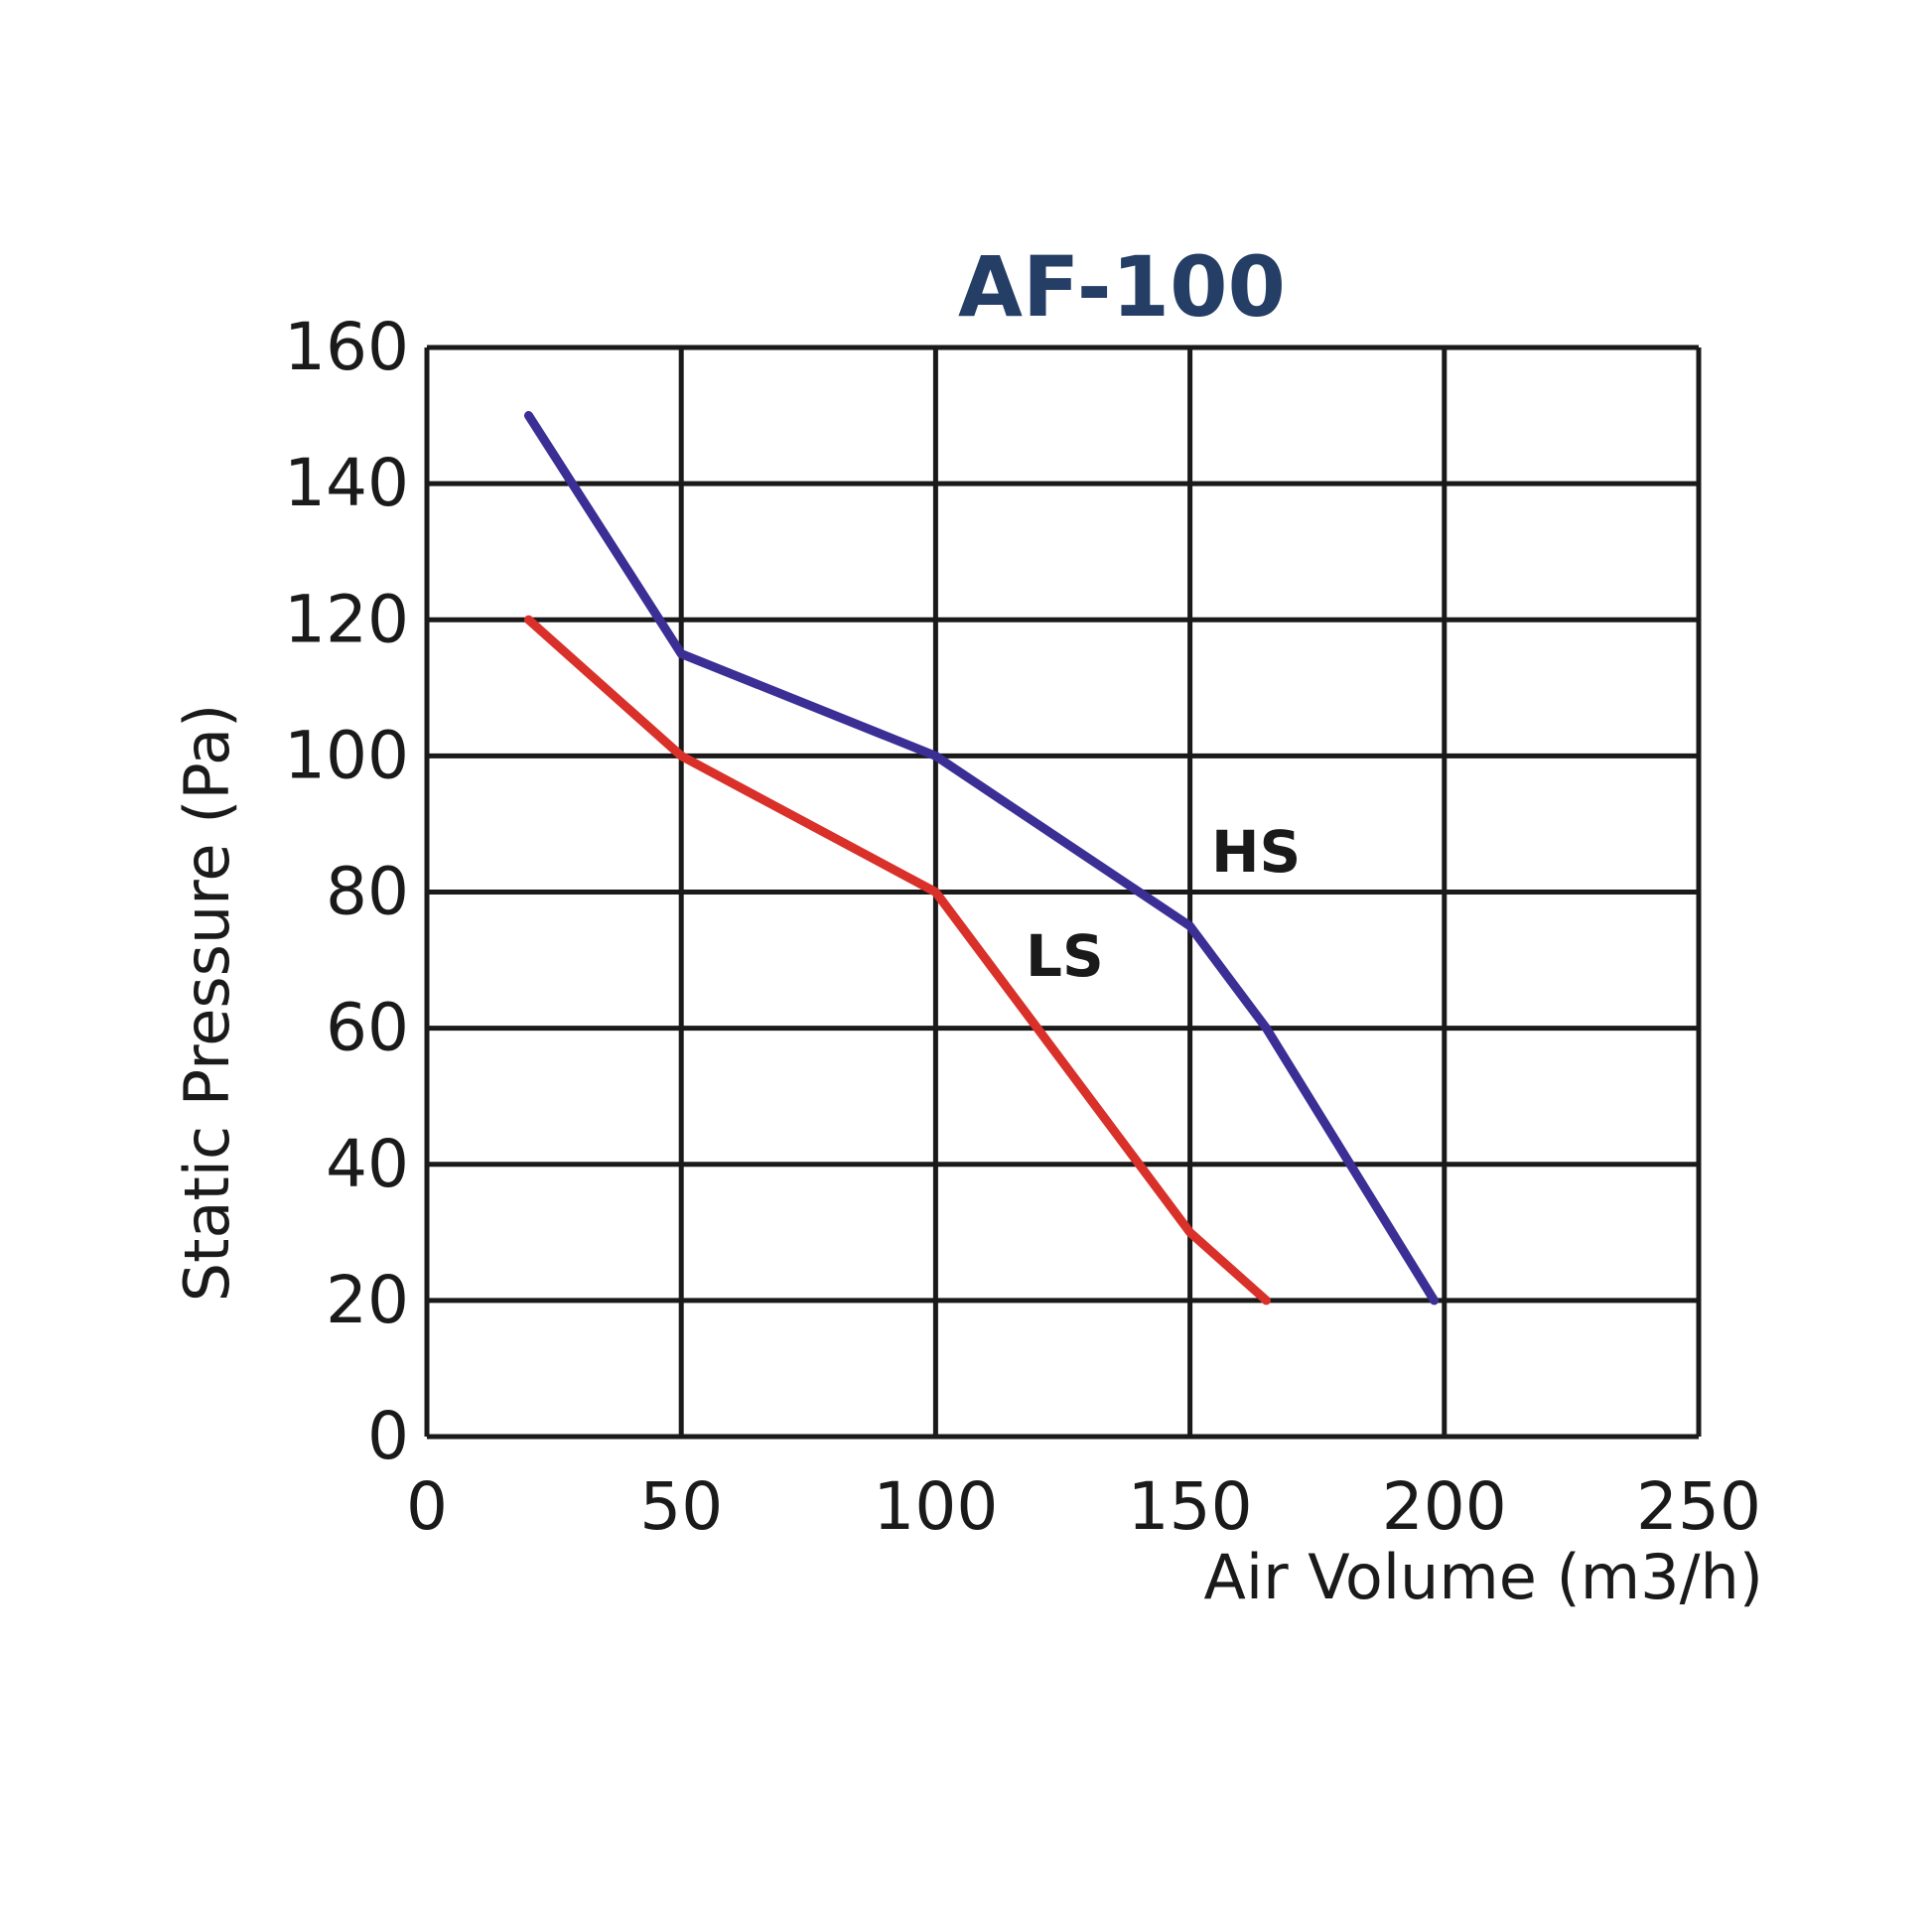 Image resolution: width=1932 pixels, height=1932 pixels. What do you see at coordinates (367, 1300) in the screenshot?
I see `y-tick-label: 20` at bounding box center [367, 1300].